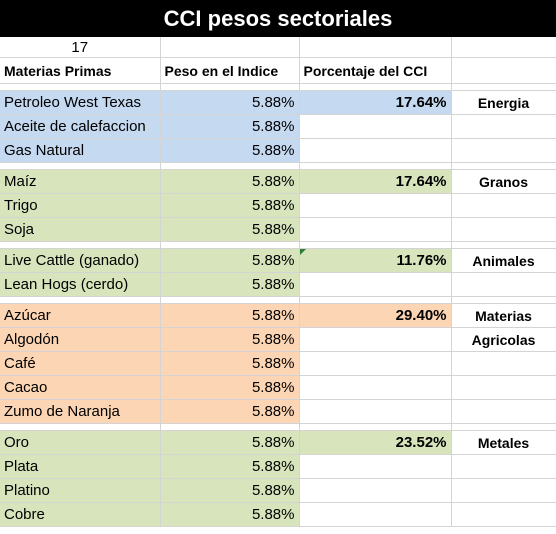 Image resolution: width=556 pixels, height=534 pixels. I want to click on commodity-name: Zumo de Naranja, so click(80, 411).